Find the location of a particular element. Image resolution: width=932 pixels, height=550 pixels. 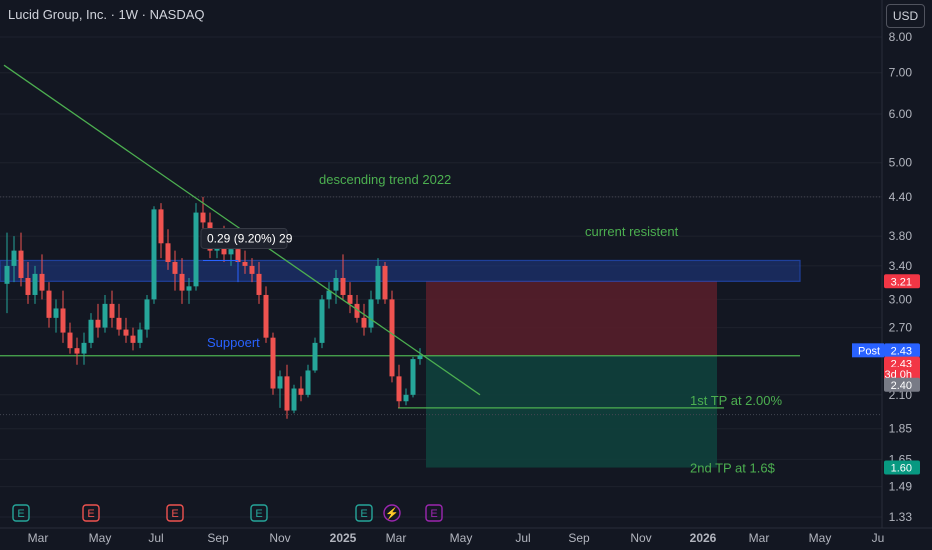

y-tick-label: 5.00 is located at coordinates (901, 163).